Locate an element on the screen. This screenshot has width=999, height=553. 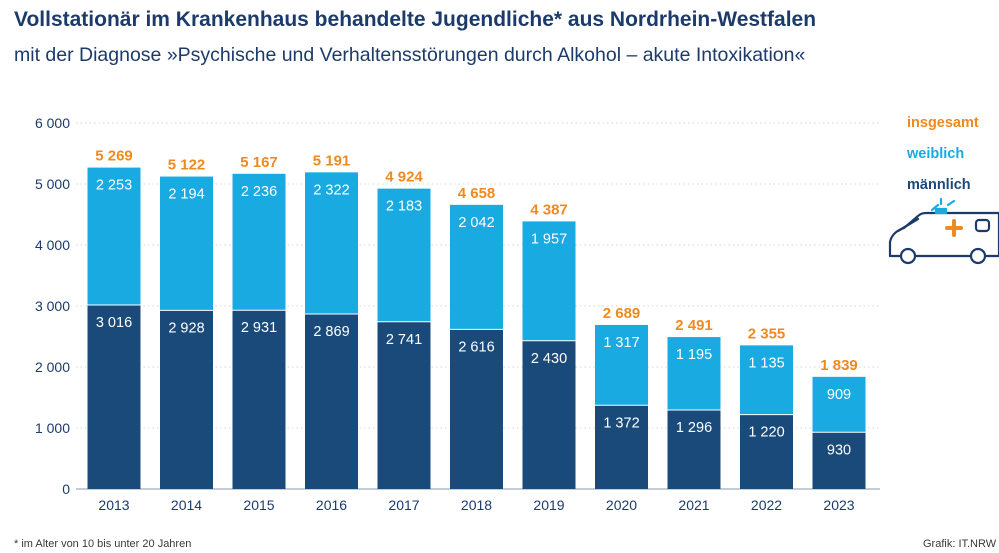
y-tick-label: 0 is located at coordinates (66, 489).